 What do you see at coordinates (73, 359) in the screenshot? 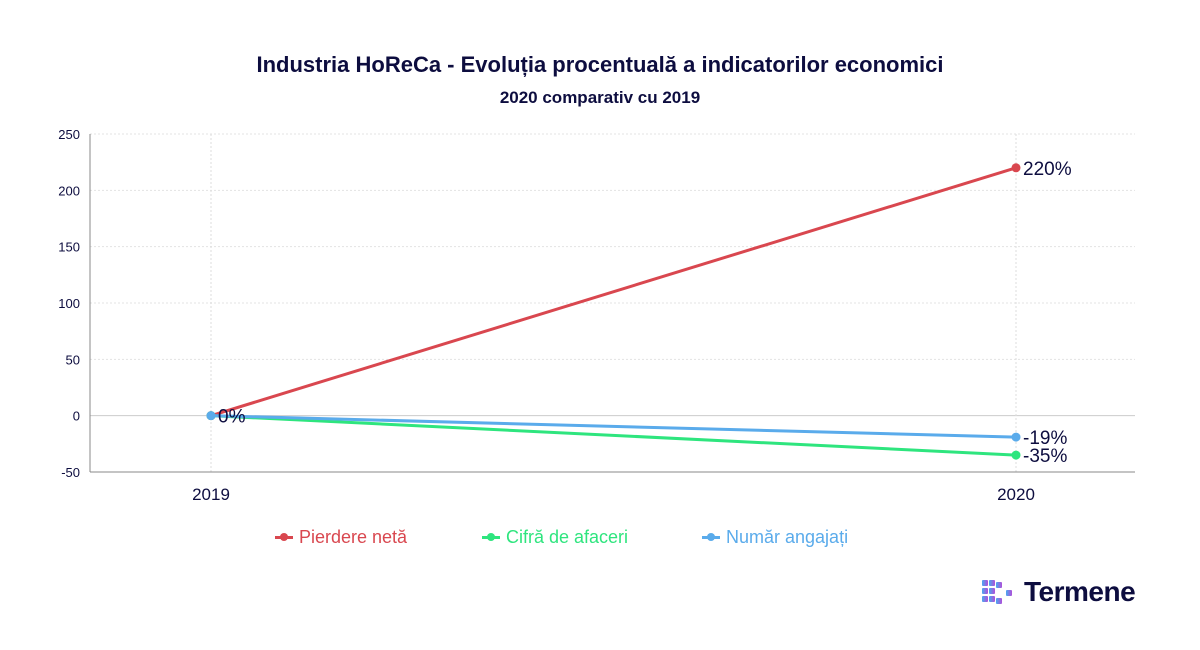
I see `y-tick-label: 50` at bounding box center [73, 359].